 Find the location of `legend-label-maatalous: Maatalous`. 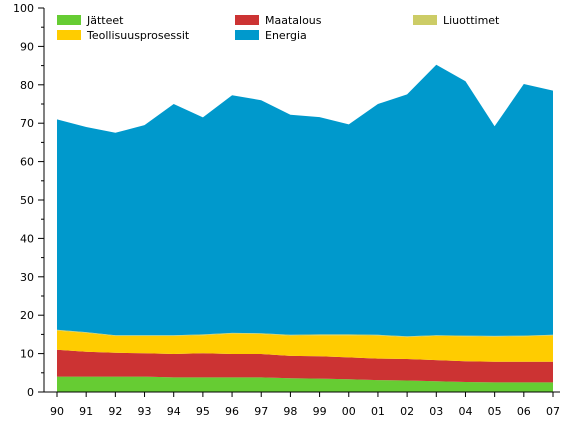

legend-label-maatalous: Maatalous is located at coordinates (293, 20).